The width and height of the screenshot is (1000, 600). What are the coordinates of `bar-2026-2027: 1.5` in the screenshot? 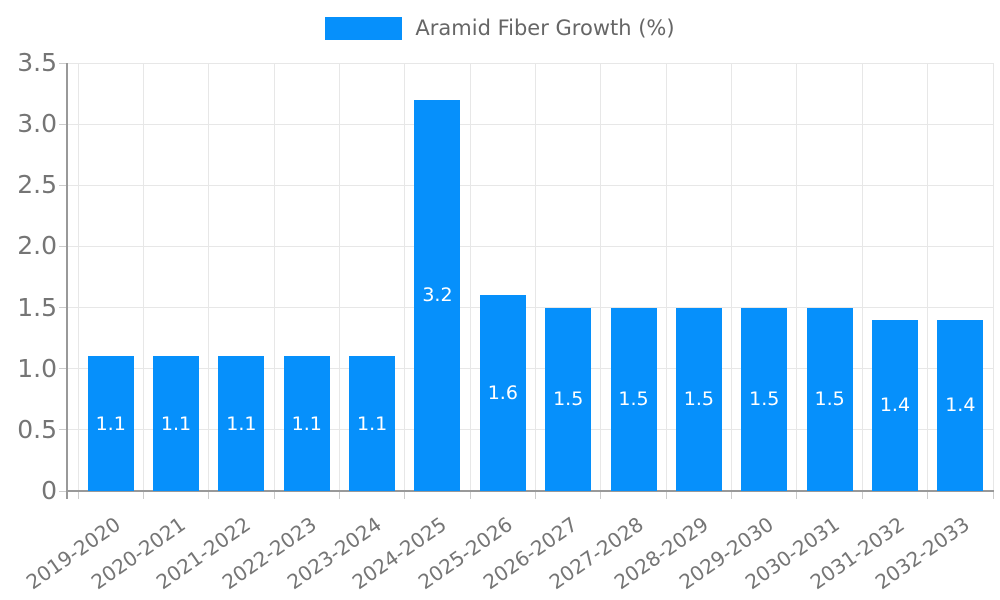 It's located at (568, 399).